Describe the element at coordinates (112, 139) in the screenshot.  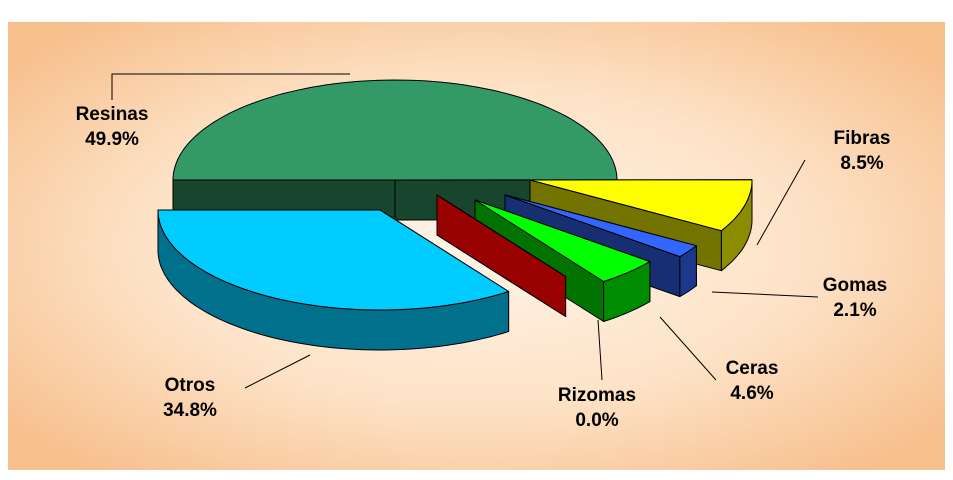
I see `value-label: 49.9%` at that location.